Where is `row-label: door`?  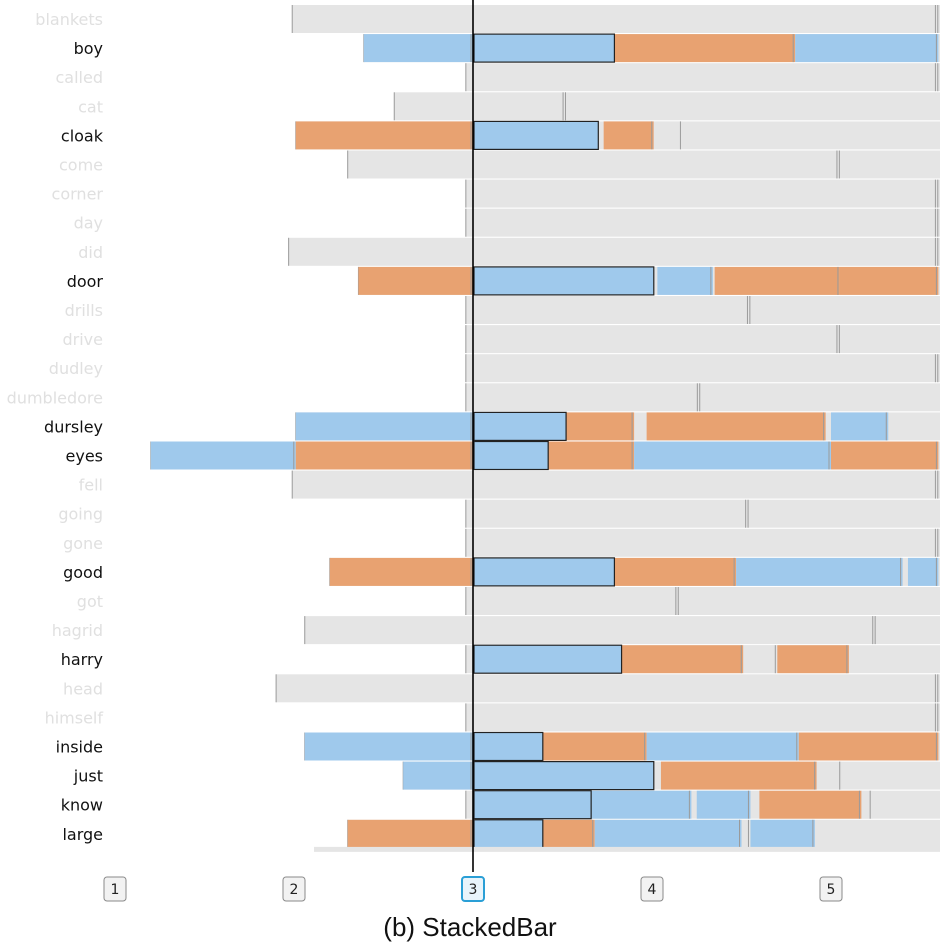
row-label: door is located at coordinates (85, 281).